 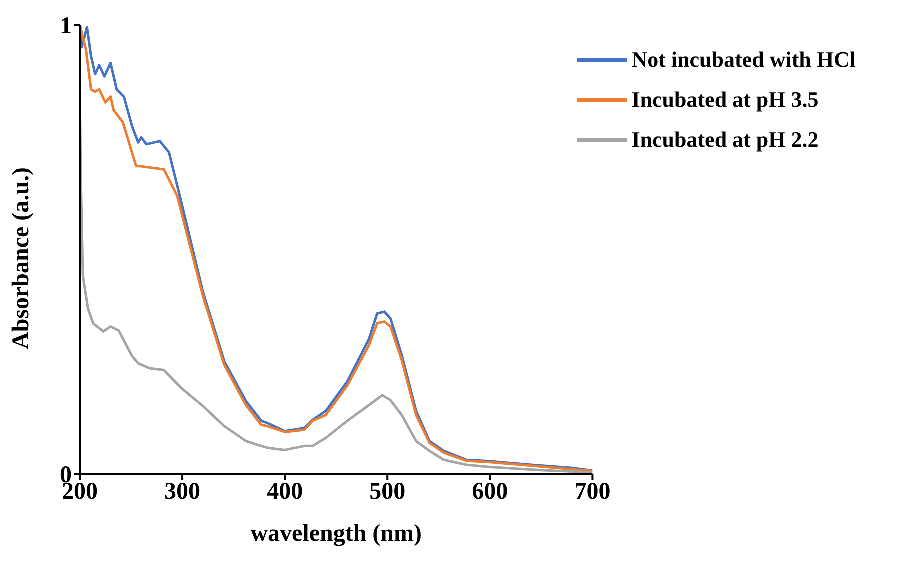 I want to click on legend-label: Not incubated with HCl, so click(x=744, y=60).